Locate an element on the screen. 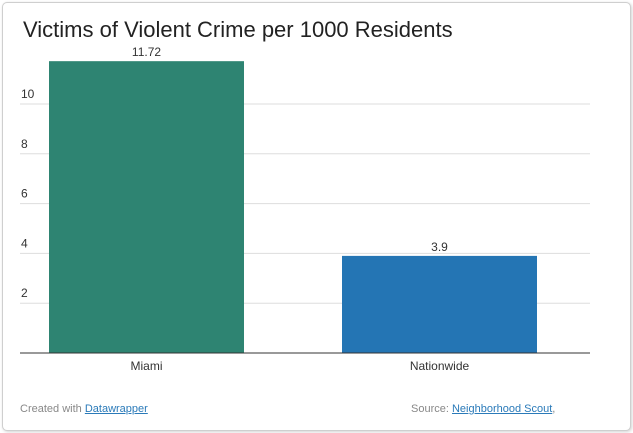 The height and width of the screenshot is (433, 633). datawrapper-link: Datawrapper is located at coordinates (116, 409).